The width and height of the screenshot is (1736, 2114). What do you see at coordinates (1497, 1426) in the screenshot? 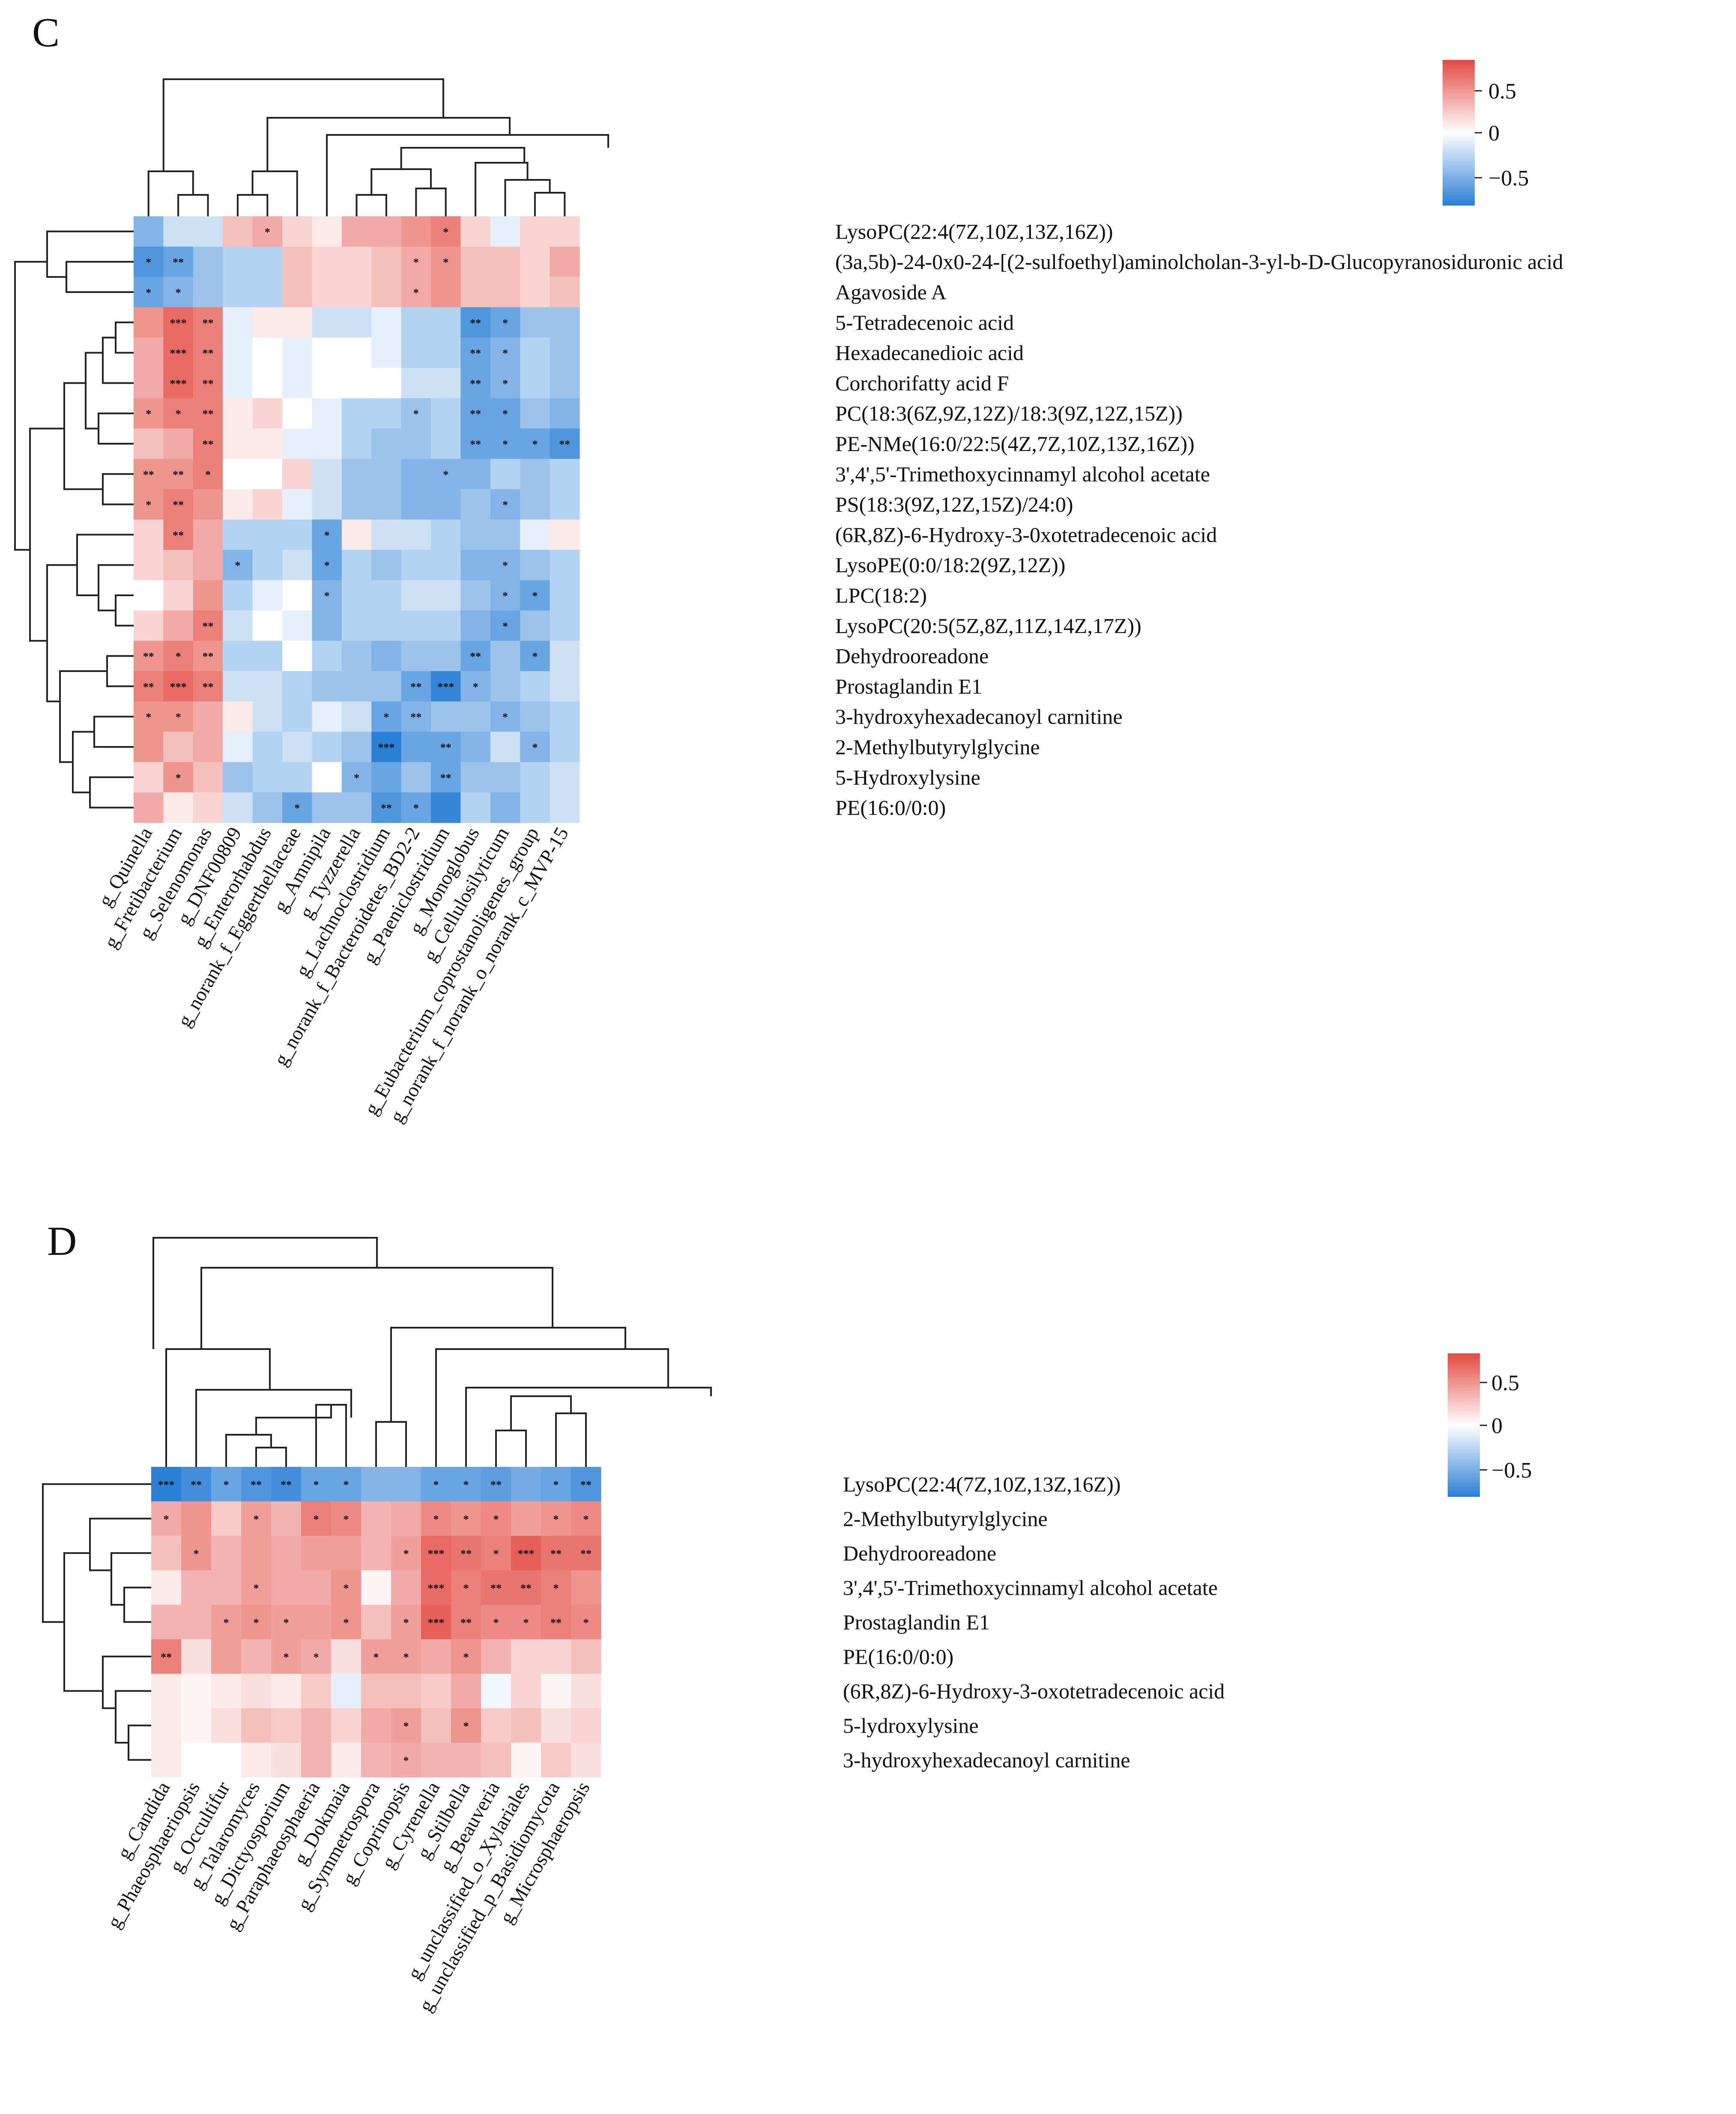
I see `panel-d-colorbar-label: 0` at bounding box center [1497, 1426].